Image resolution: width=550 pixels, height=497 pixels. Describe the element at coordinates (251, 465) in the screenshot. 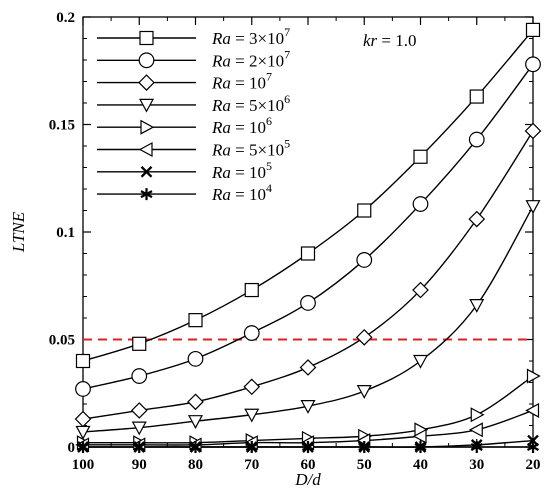

I see `x-tick-label: 70` at that location.